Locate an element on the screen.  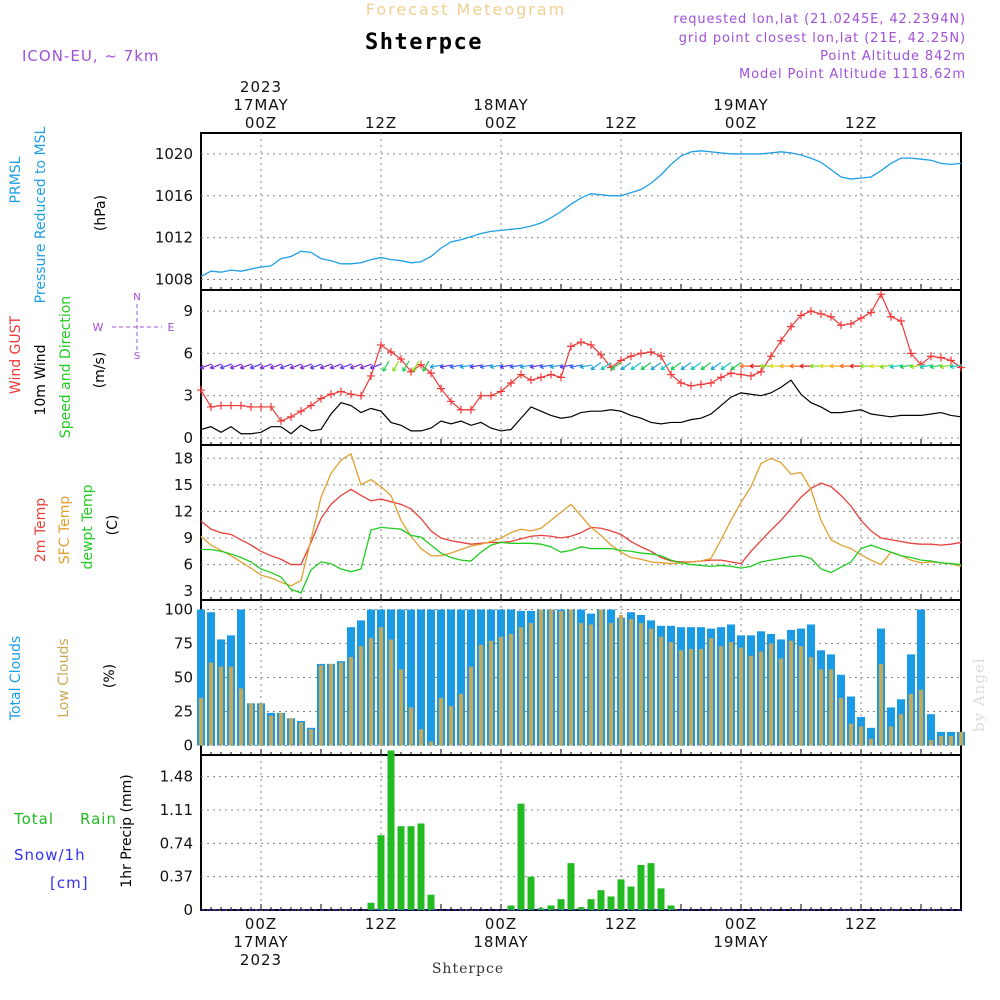
time-label-bottom: 18MAY is located at coordinates (500, 942).